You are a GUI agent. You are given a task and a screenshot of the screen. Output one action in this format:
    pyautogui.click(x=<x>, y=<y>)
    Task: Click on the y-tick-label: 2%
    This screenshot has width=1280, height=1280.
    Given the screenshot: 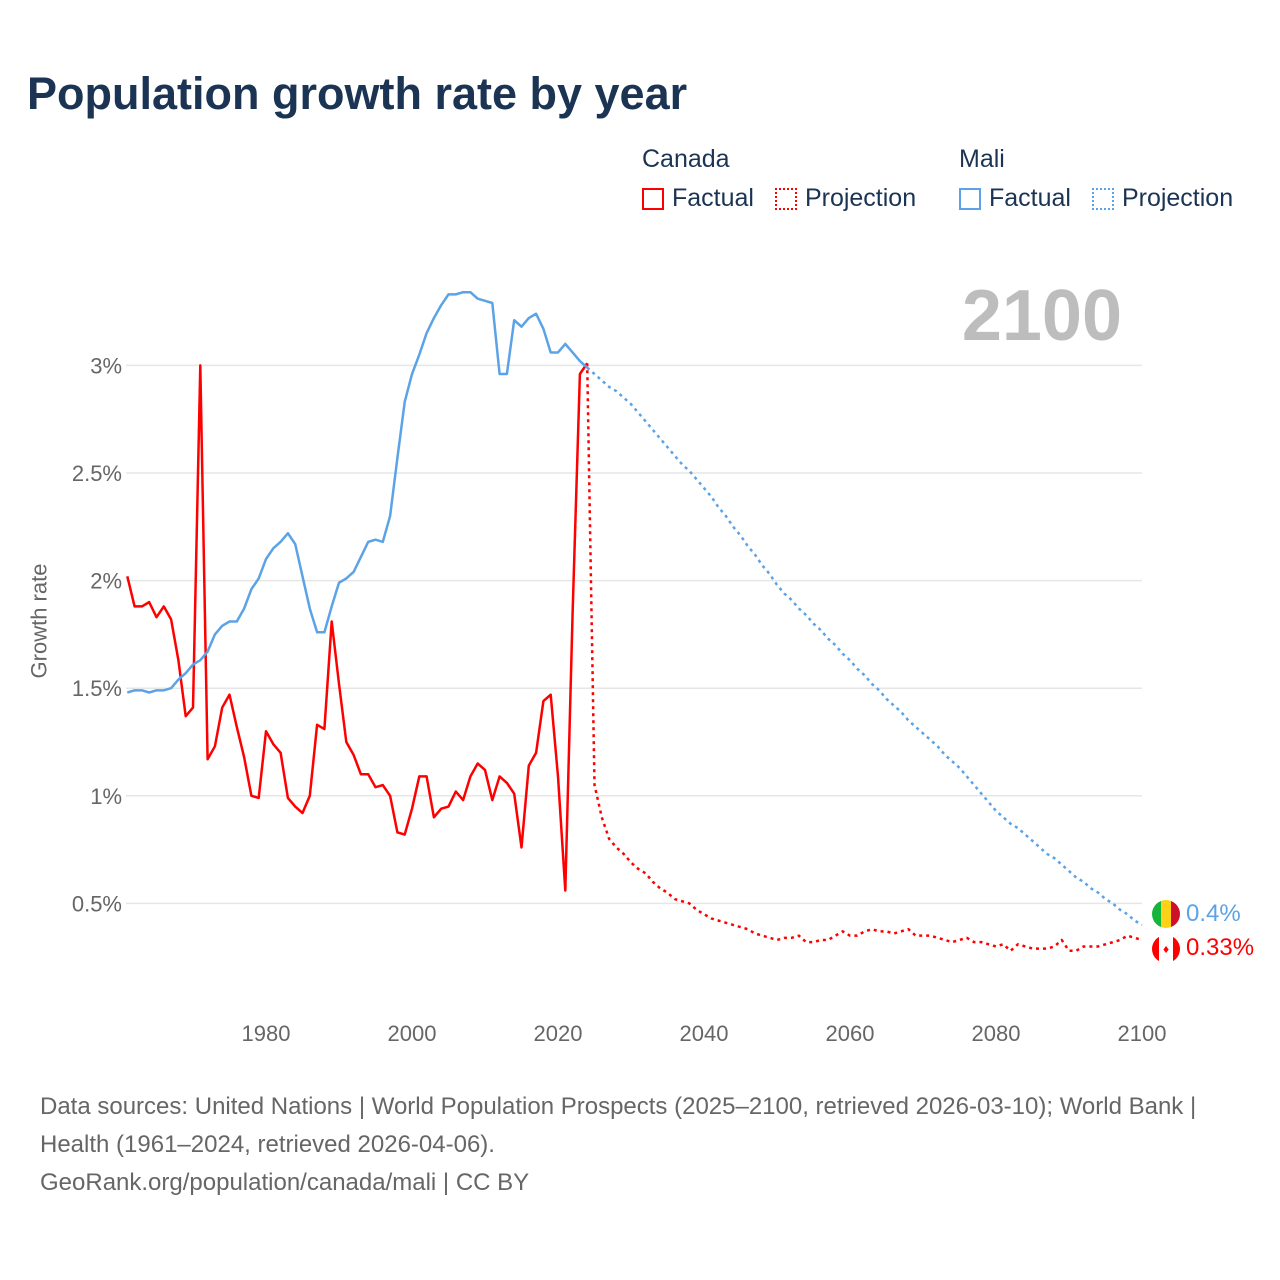 What is the action you would take?
    pyautogui.click(x=106, y=581)
    